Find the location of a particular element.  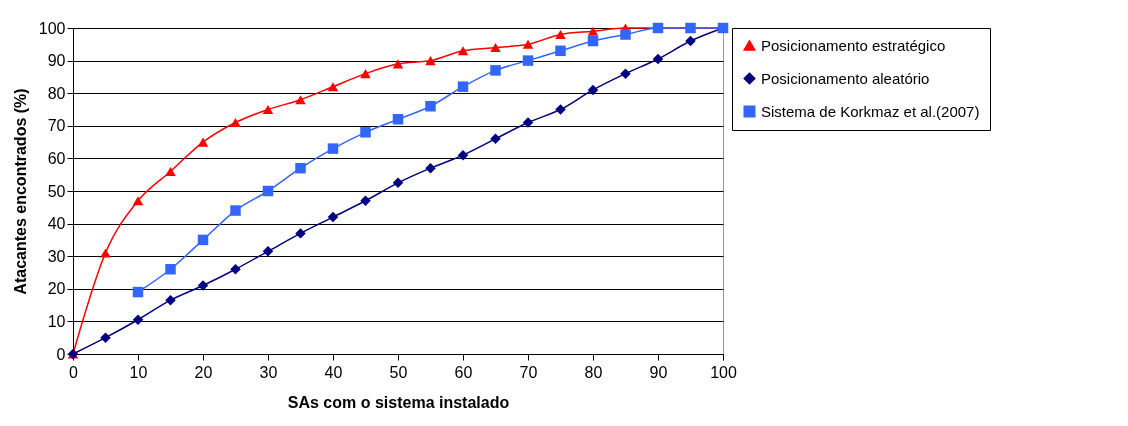

y-tick-label: 60 is located at coordinates (56, 158).